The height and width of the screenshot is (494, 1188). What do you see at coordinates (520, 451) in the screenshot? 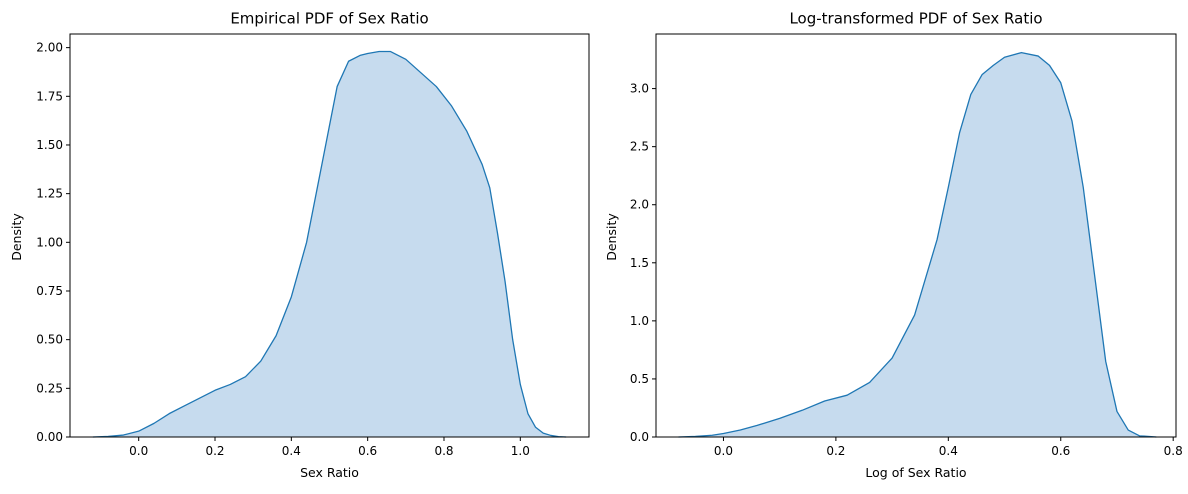
I see `left-x-tick-label: 1.0` at bounding box center [520, 451].